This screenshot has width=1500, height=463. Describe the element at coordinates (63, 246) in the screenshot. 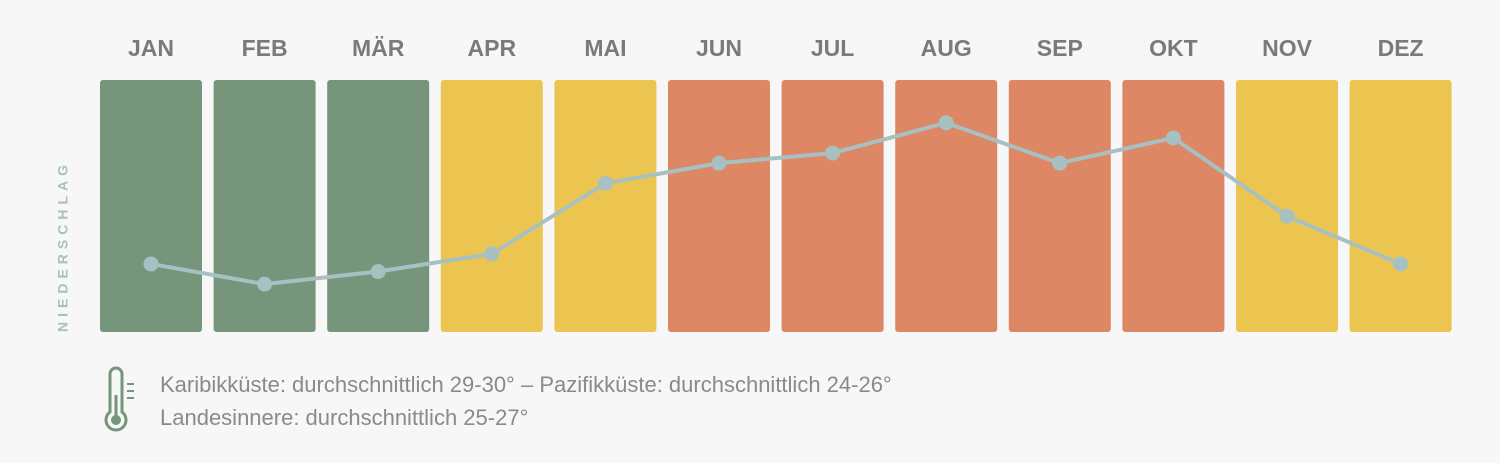

I see `y-axis-label: NIEDERSCHLAG` at that location.